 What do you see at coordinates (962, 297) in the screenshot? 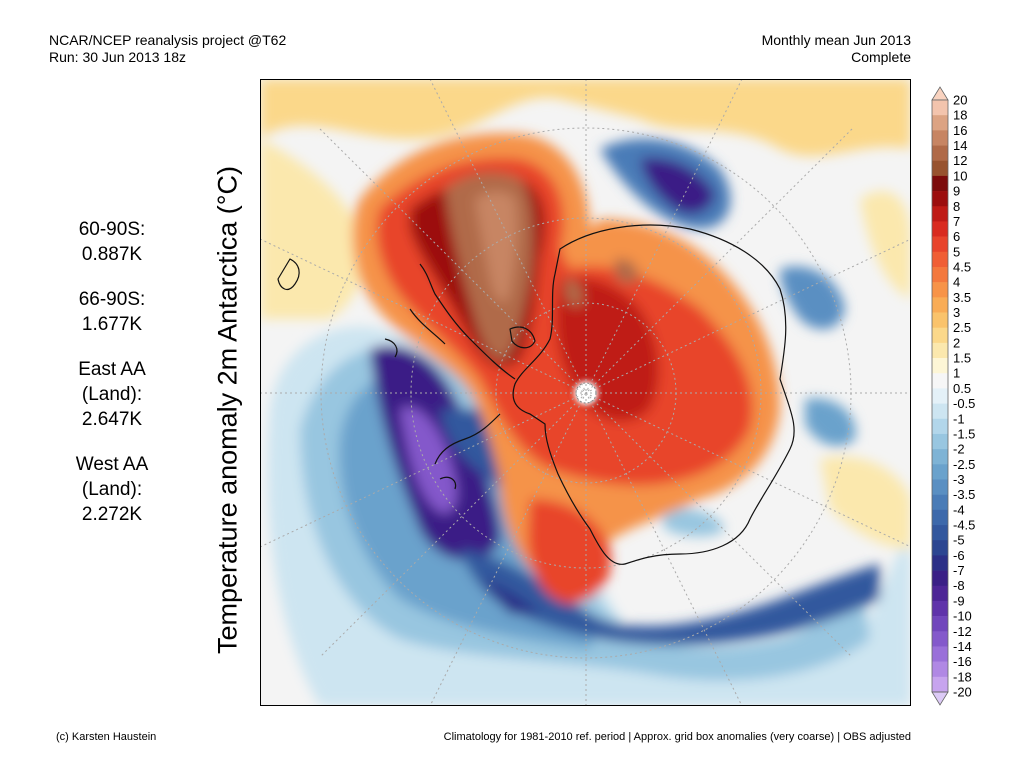
I see `colorbar-tick-label: 3.5` at bounding box center [962, 297].